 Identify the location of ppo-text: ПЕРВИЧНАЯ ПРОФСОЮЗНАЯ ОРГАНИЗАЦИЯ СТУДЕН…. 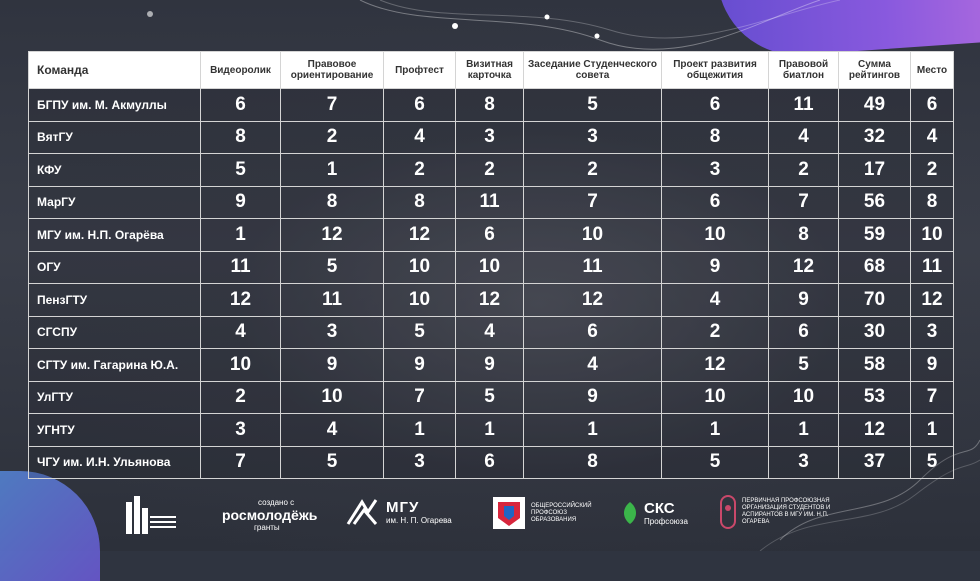
(786, 511).